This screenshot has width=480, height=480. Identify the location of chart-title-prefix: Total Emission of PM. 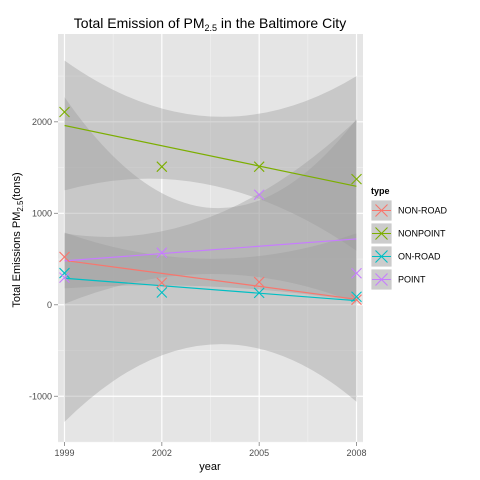
(139, 23).